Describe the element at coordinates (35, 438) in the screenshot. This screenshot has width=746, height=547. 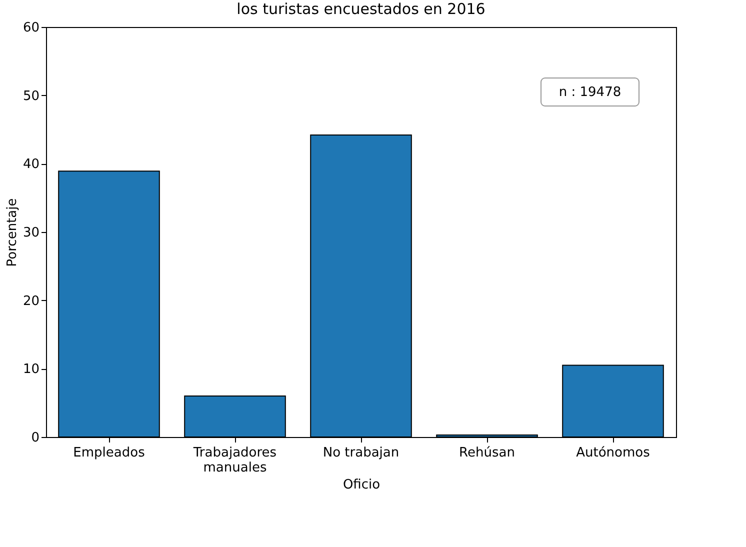
I see `y-tick-label: 0` at that location.